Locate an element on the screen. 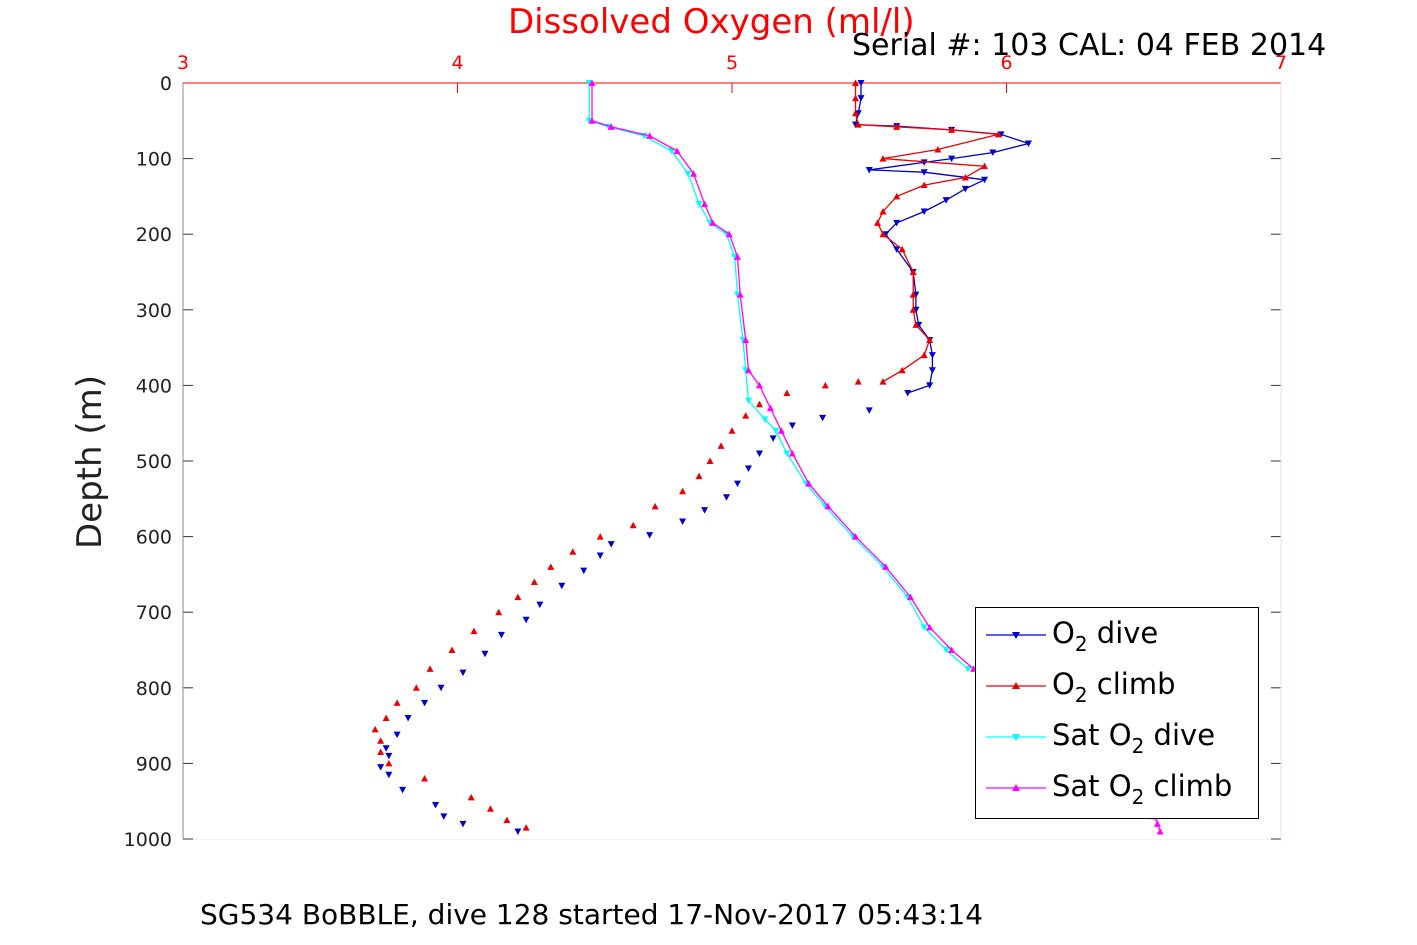  y-tick-label: 900 is located at coordinates (154, 764).